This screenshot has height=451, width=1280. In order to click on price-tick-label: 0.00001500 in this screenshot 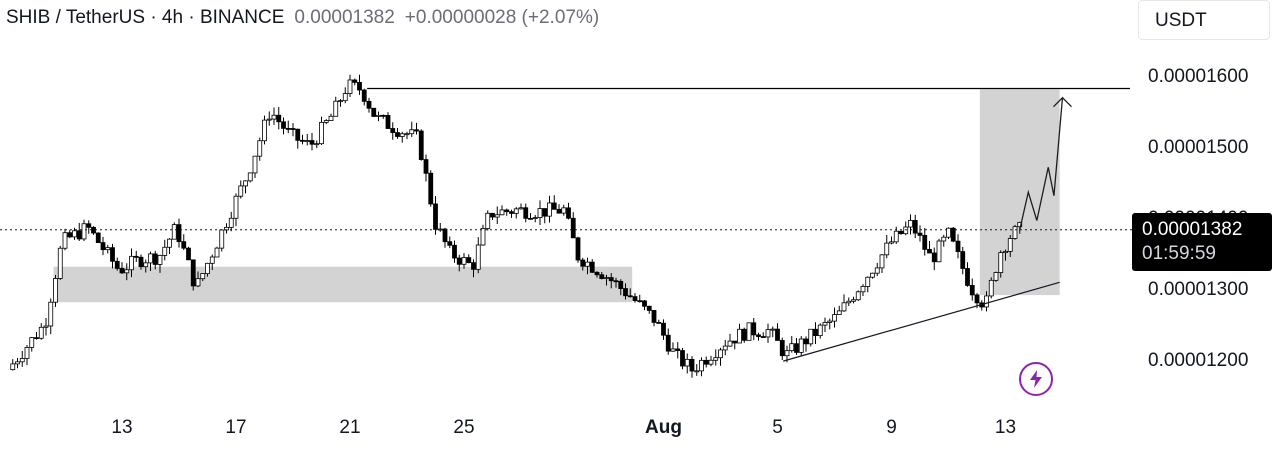, I will do `click(1198, 147)`.